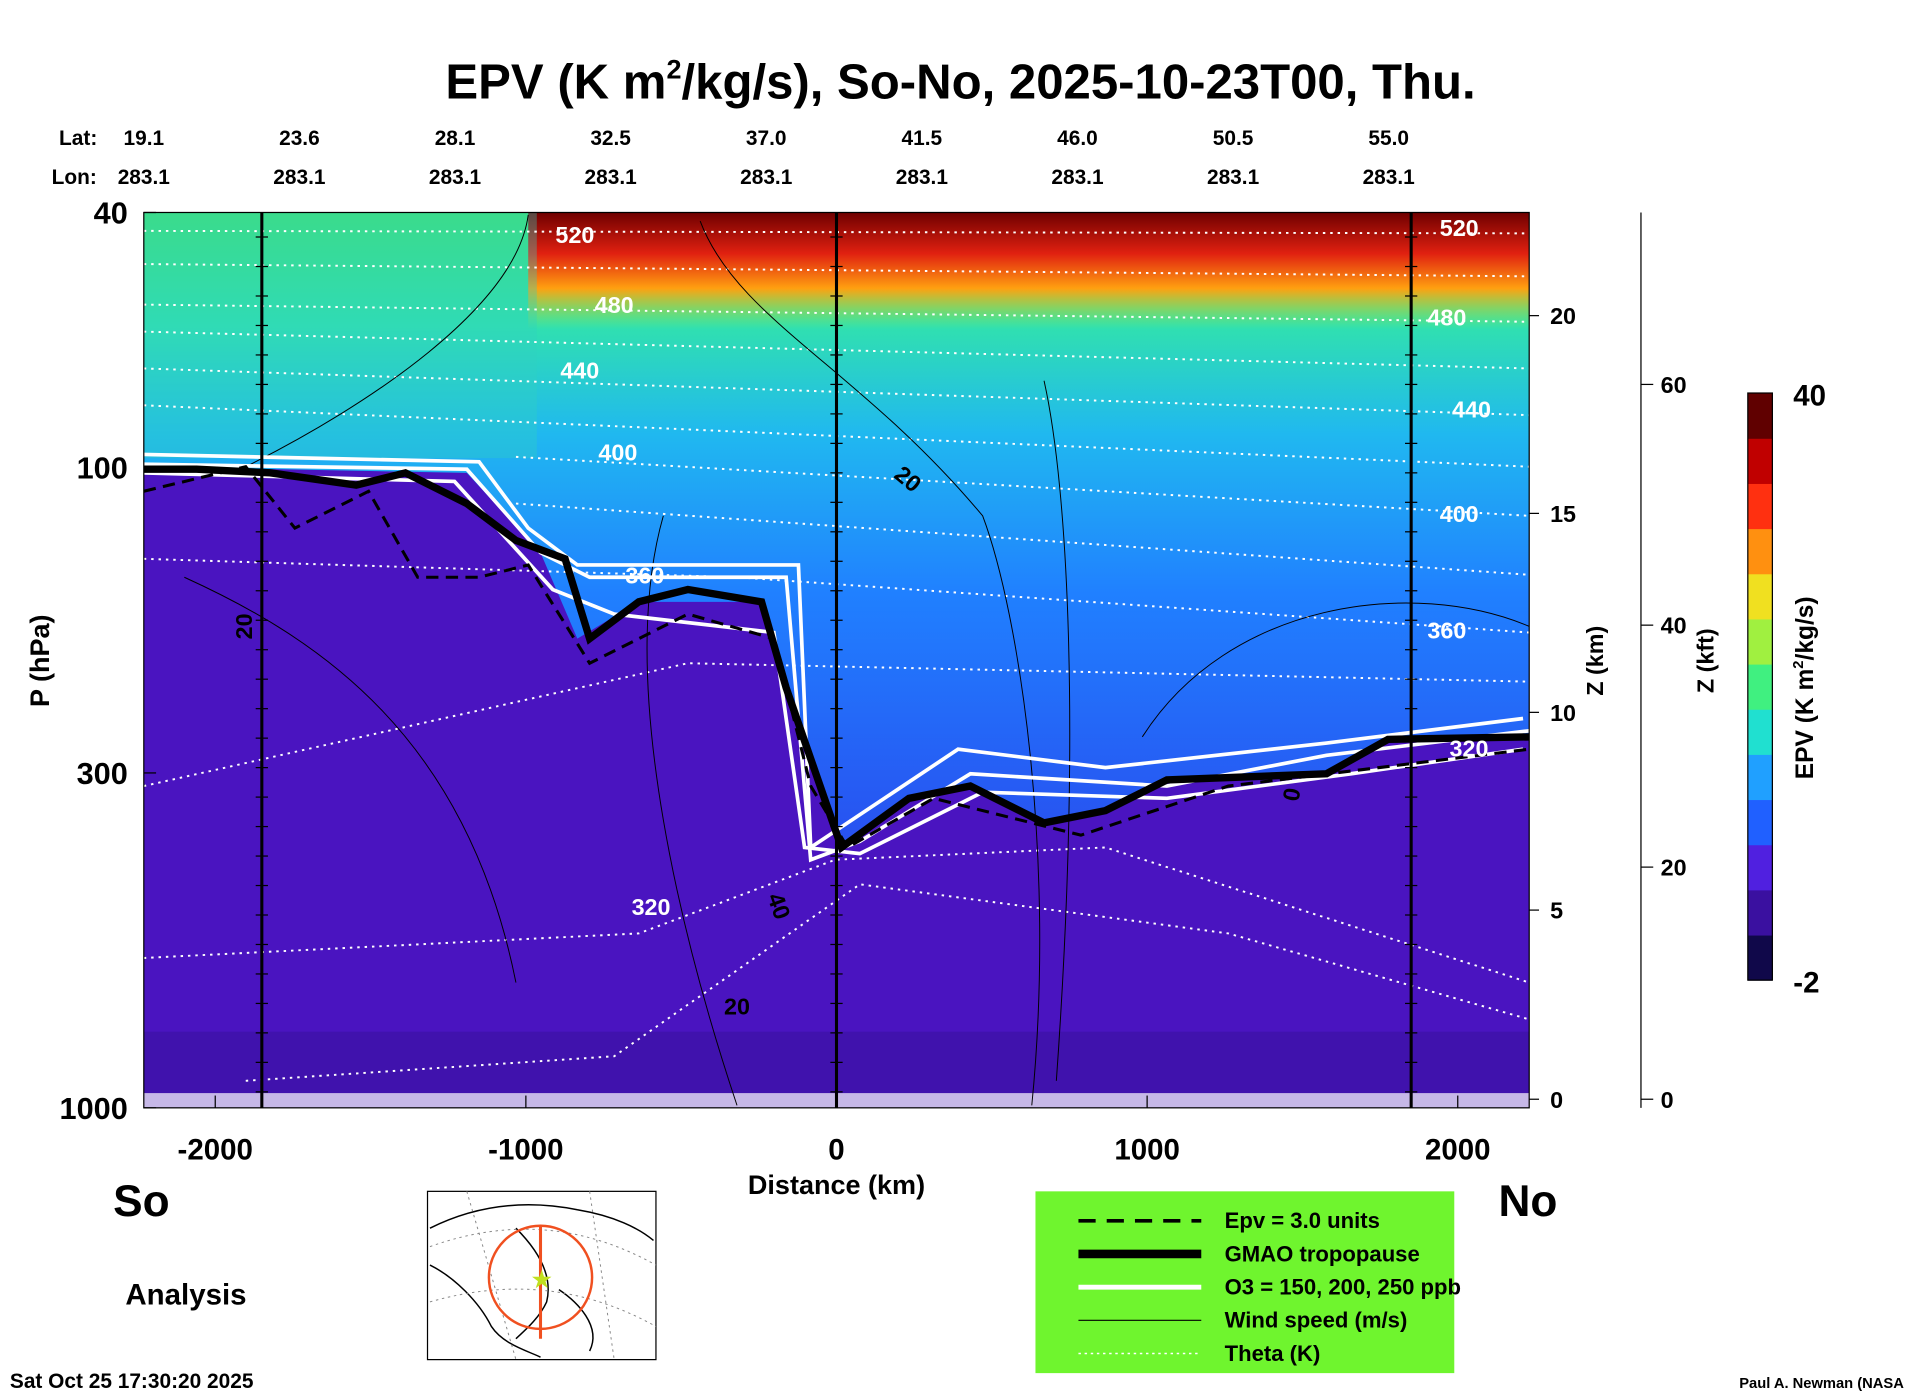 Image resolution: width=1926 pixels, height=1394 pixels. Describe the element at coordinates (185, 1294) in the screenshot. I see `analysis-label: Analysis` at that location.